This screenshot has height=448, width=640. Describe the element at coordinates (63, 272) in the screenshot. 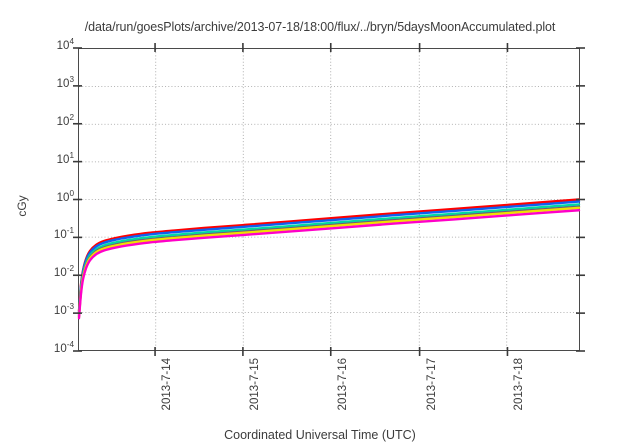

I see `y-tick-label: 10⁻²` at that location.